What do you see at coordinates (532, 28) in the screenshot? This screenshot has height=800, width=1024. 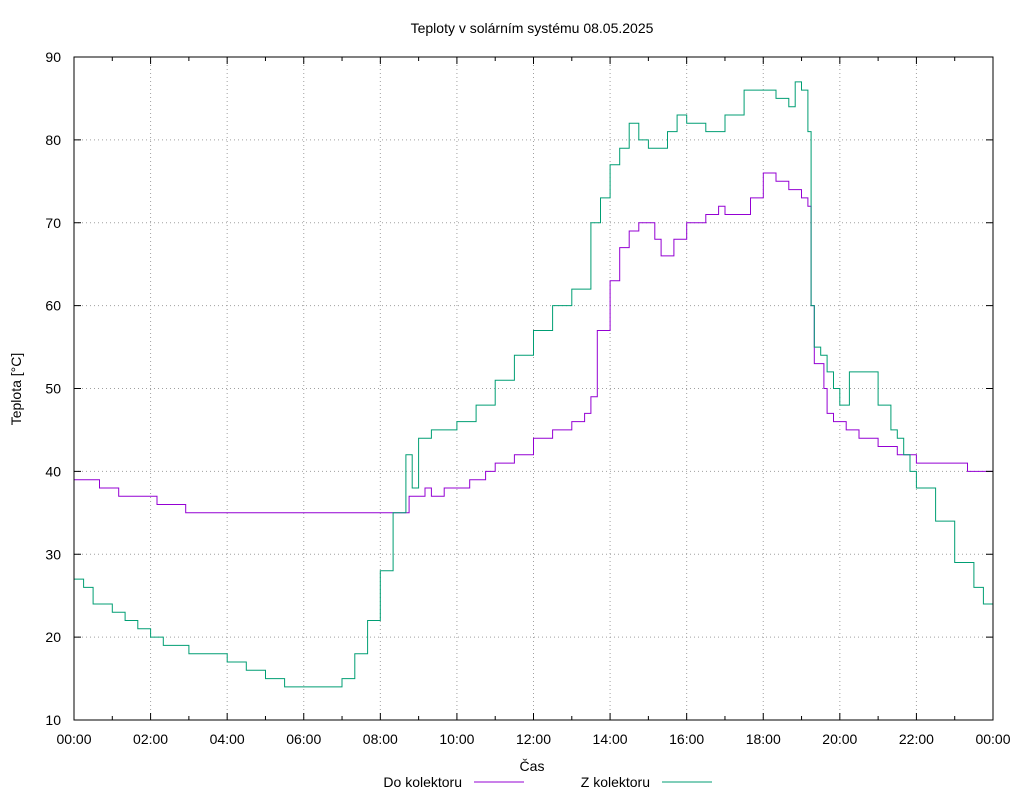 I see `chart-title: Teploty v solárním systému 08.05.2025` at bounding box center [532, 28].